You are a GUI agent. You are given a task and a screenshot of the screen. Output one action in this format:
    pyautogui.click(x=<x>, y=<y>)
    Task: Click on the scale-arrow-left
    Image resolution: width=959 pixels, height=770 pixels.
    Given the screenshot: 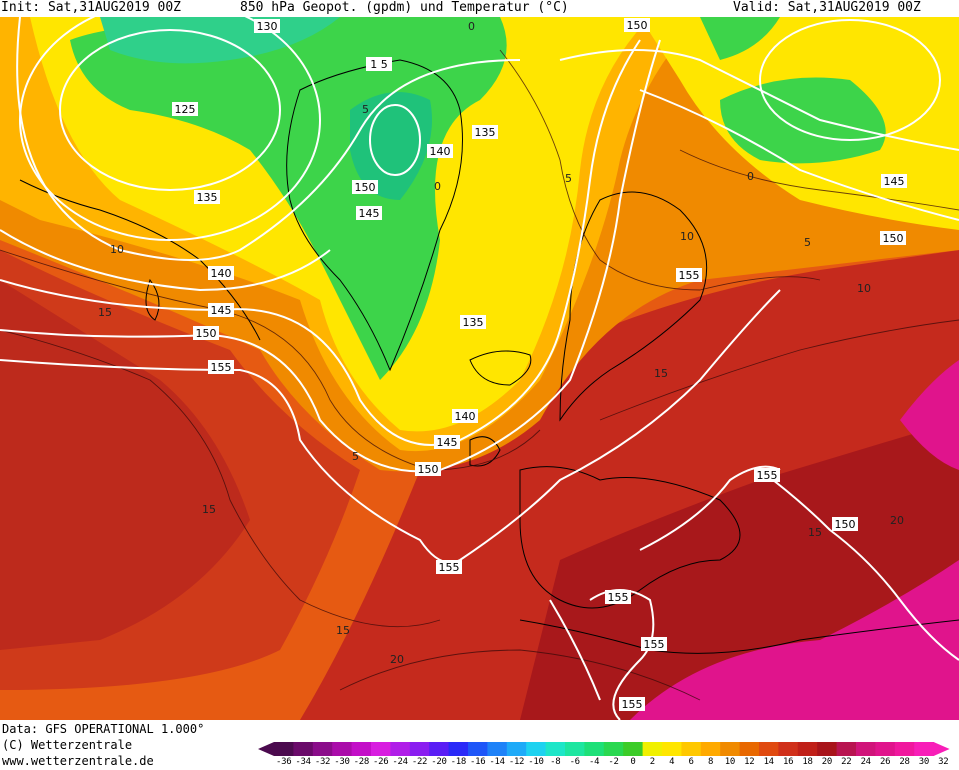 What is the action you would take?
    pyautogui.click(x=266, y=749)
    